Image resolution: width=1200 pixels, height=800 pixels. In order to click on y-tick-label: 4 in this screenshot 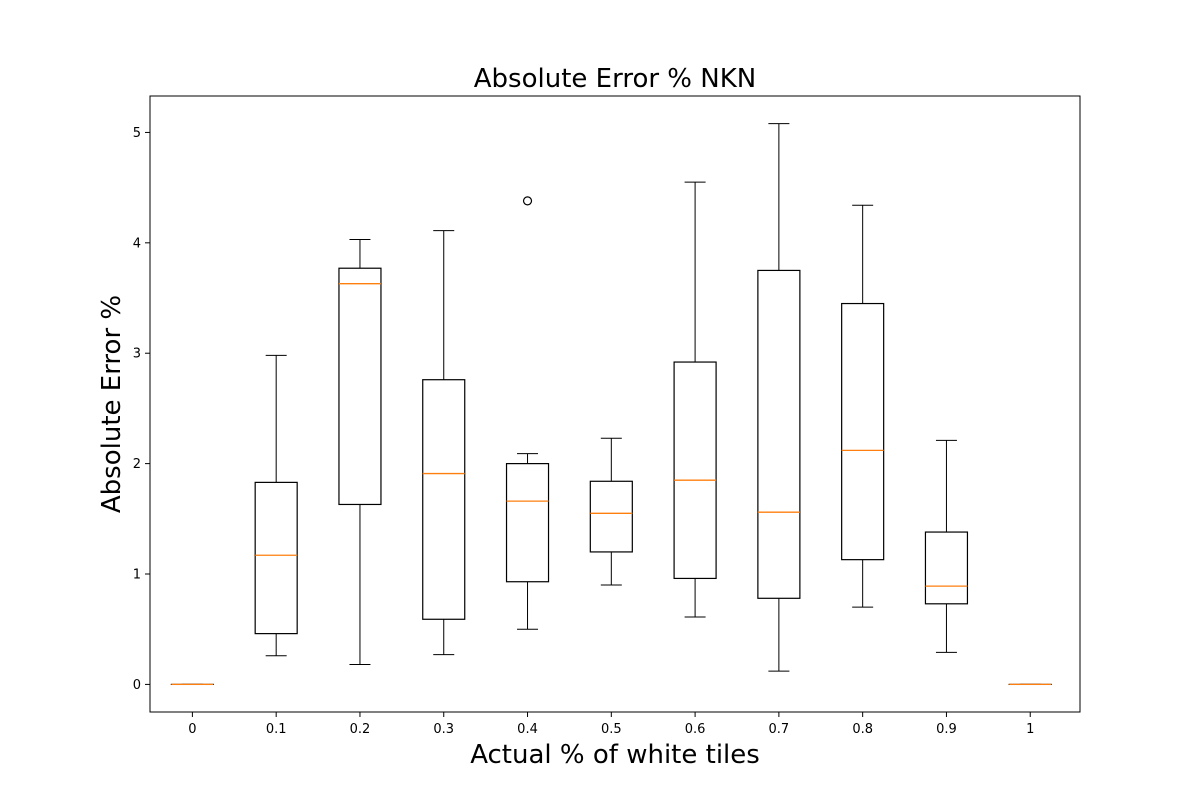, I will do `click(137, 243)`.